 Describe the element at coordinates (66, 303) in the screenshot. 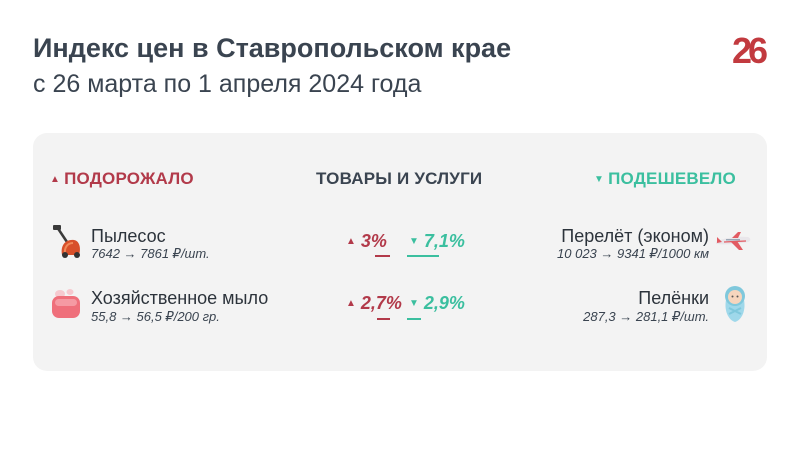

I see `soap-icon` at that location.